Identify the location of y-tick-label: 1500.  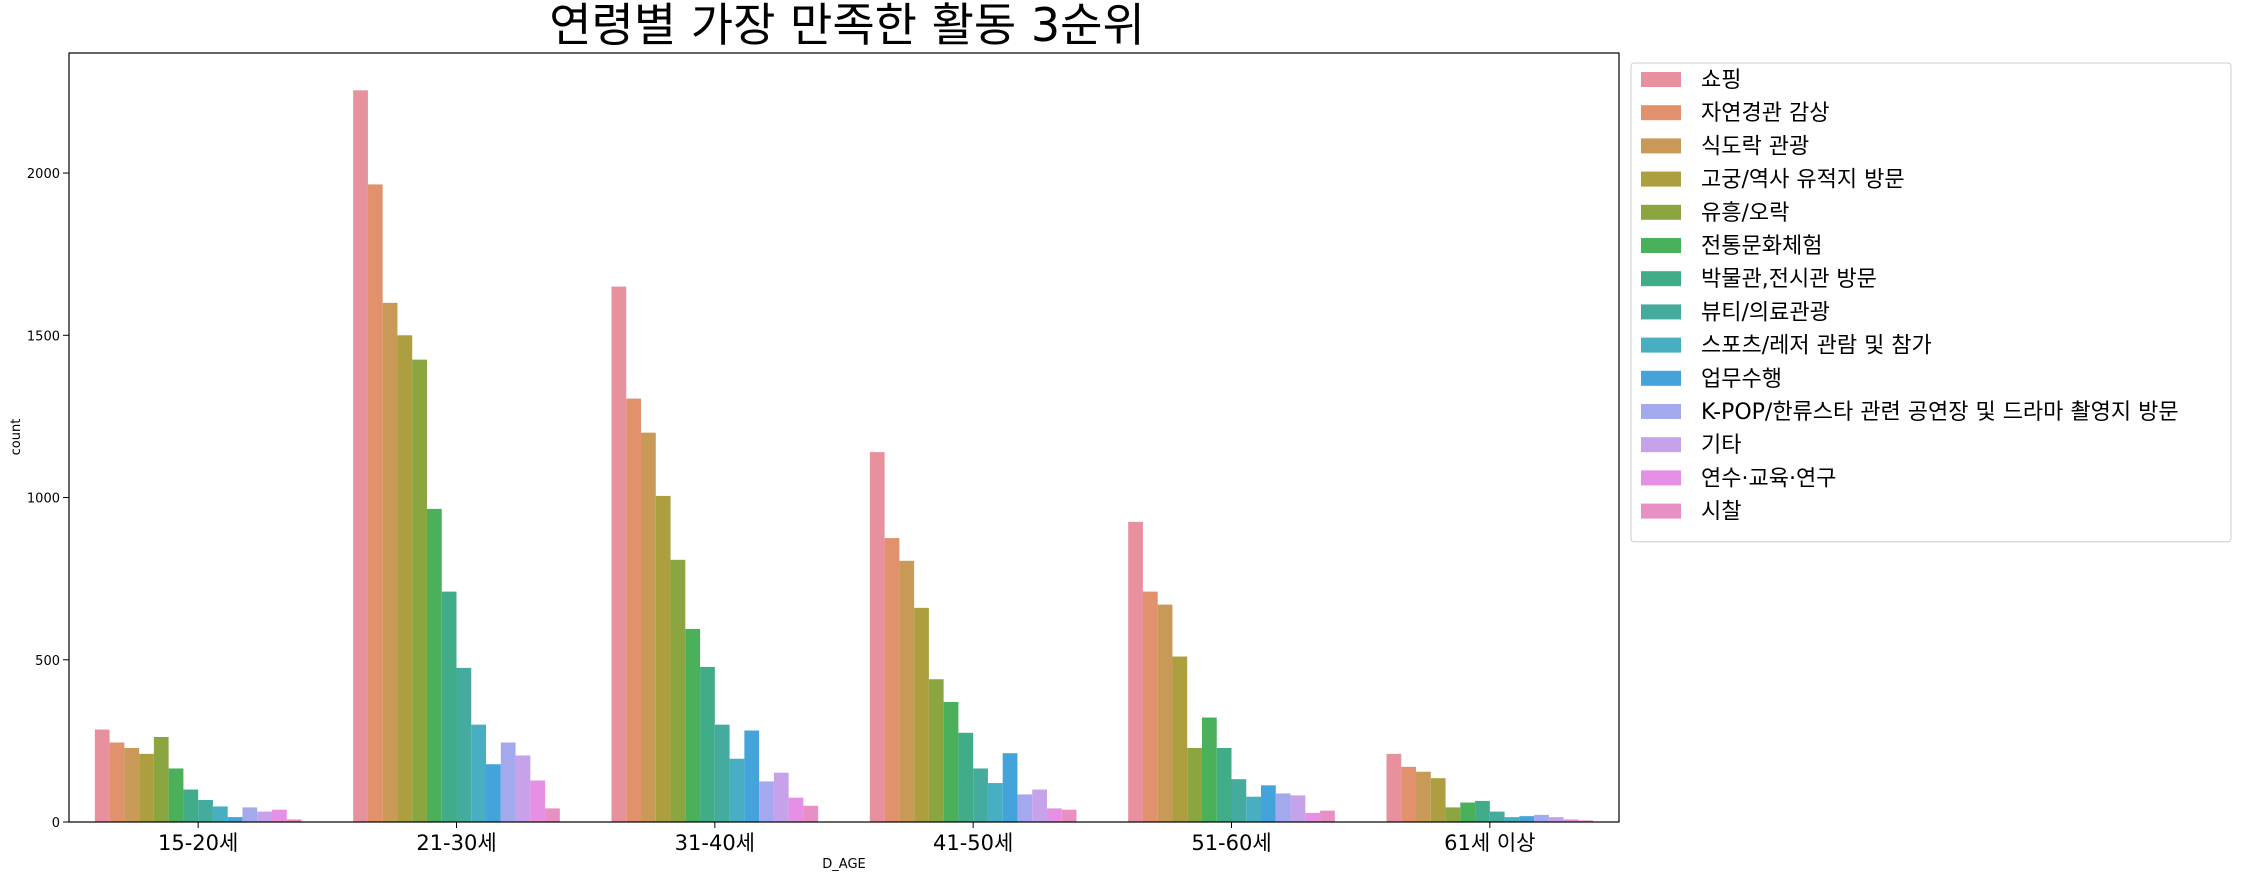
(43, 336).